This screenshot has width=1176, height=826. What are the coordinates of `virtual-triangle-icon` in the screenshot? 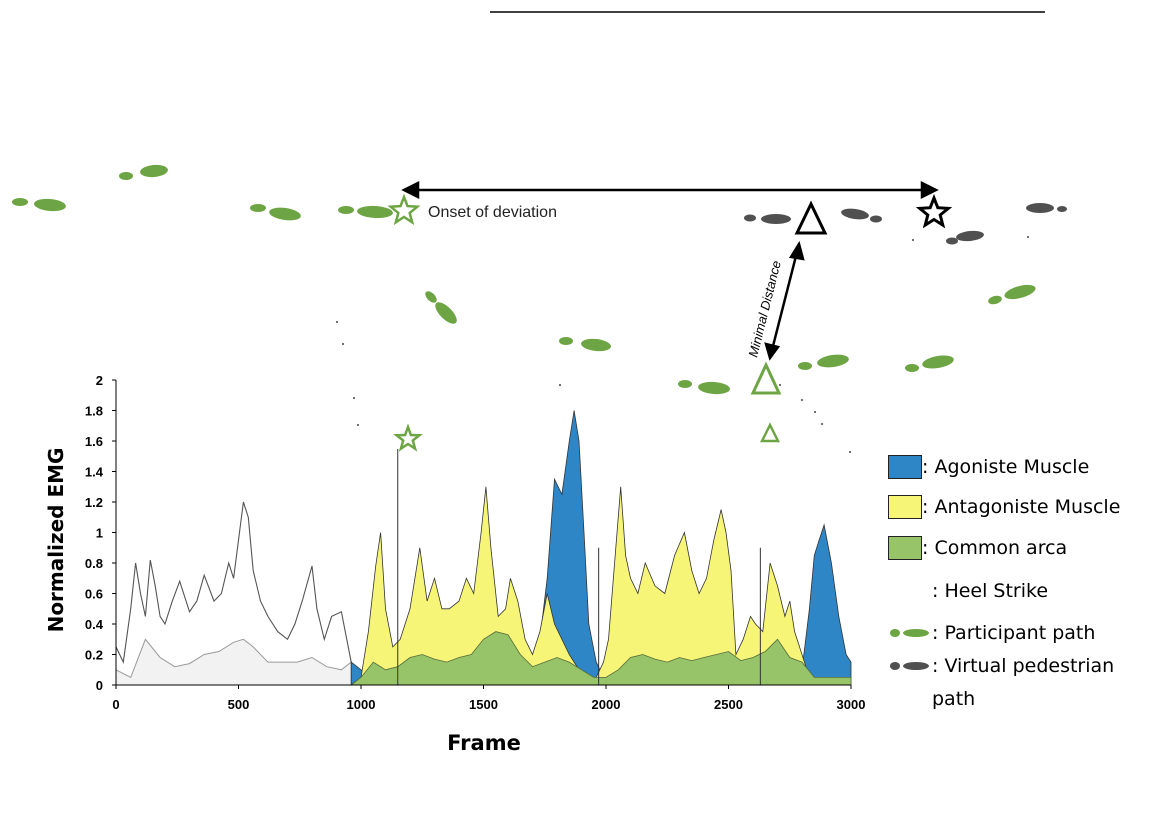 It's located at (811, 217).